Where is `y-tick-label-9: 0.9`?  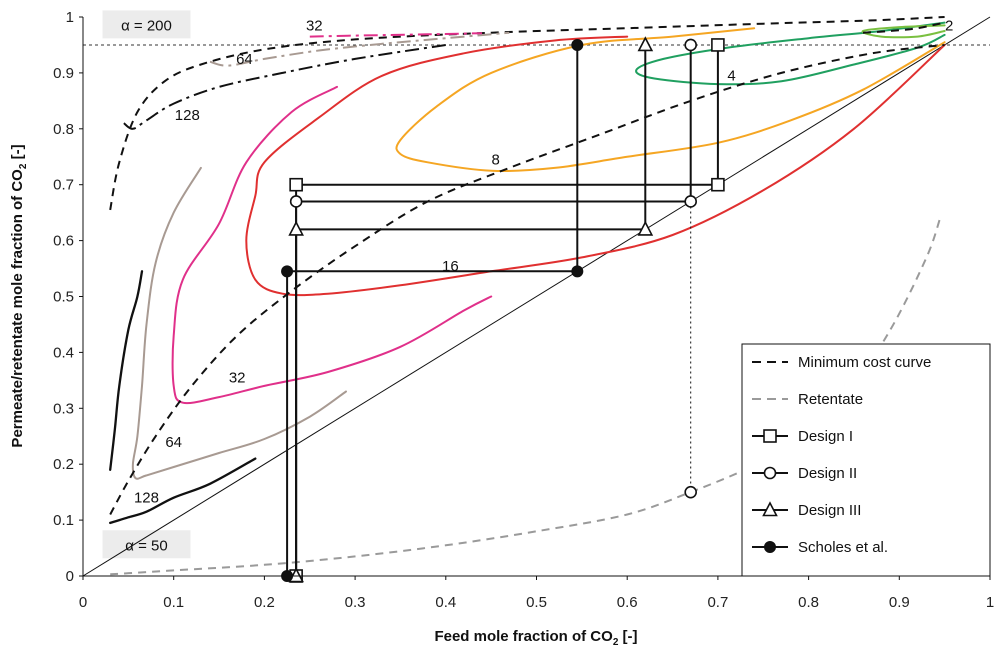
y-tick-label-9: 0.9 is located at coordinates (63, 73).